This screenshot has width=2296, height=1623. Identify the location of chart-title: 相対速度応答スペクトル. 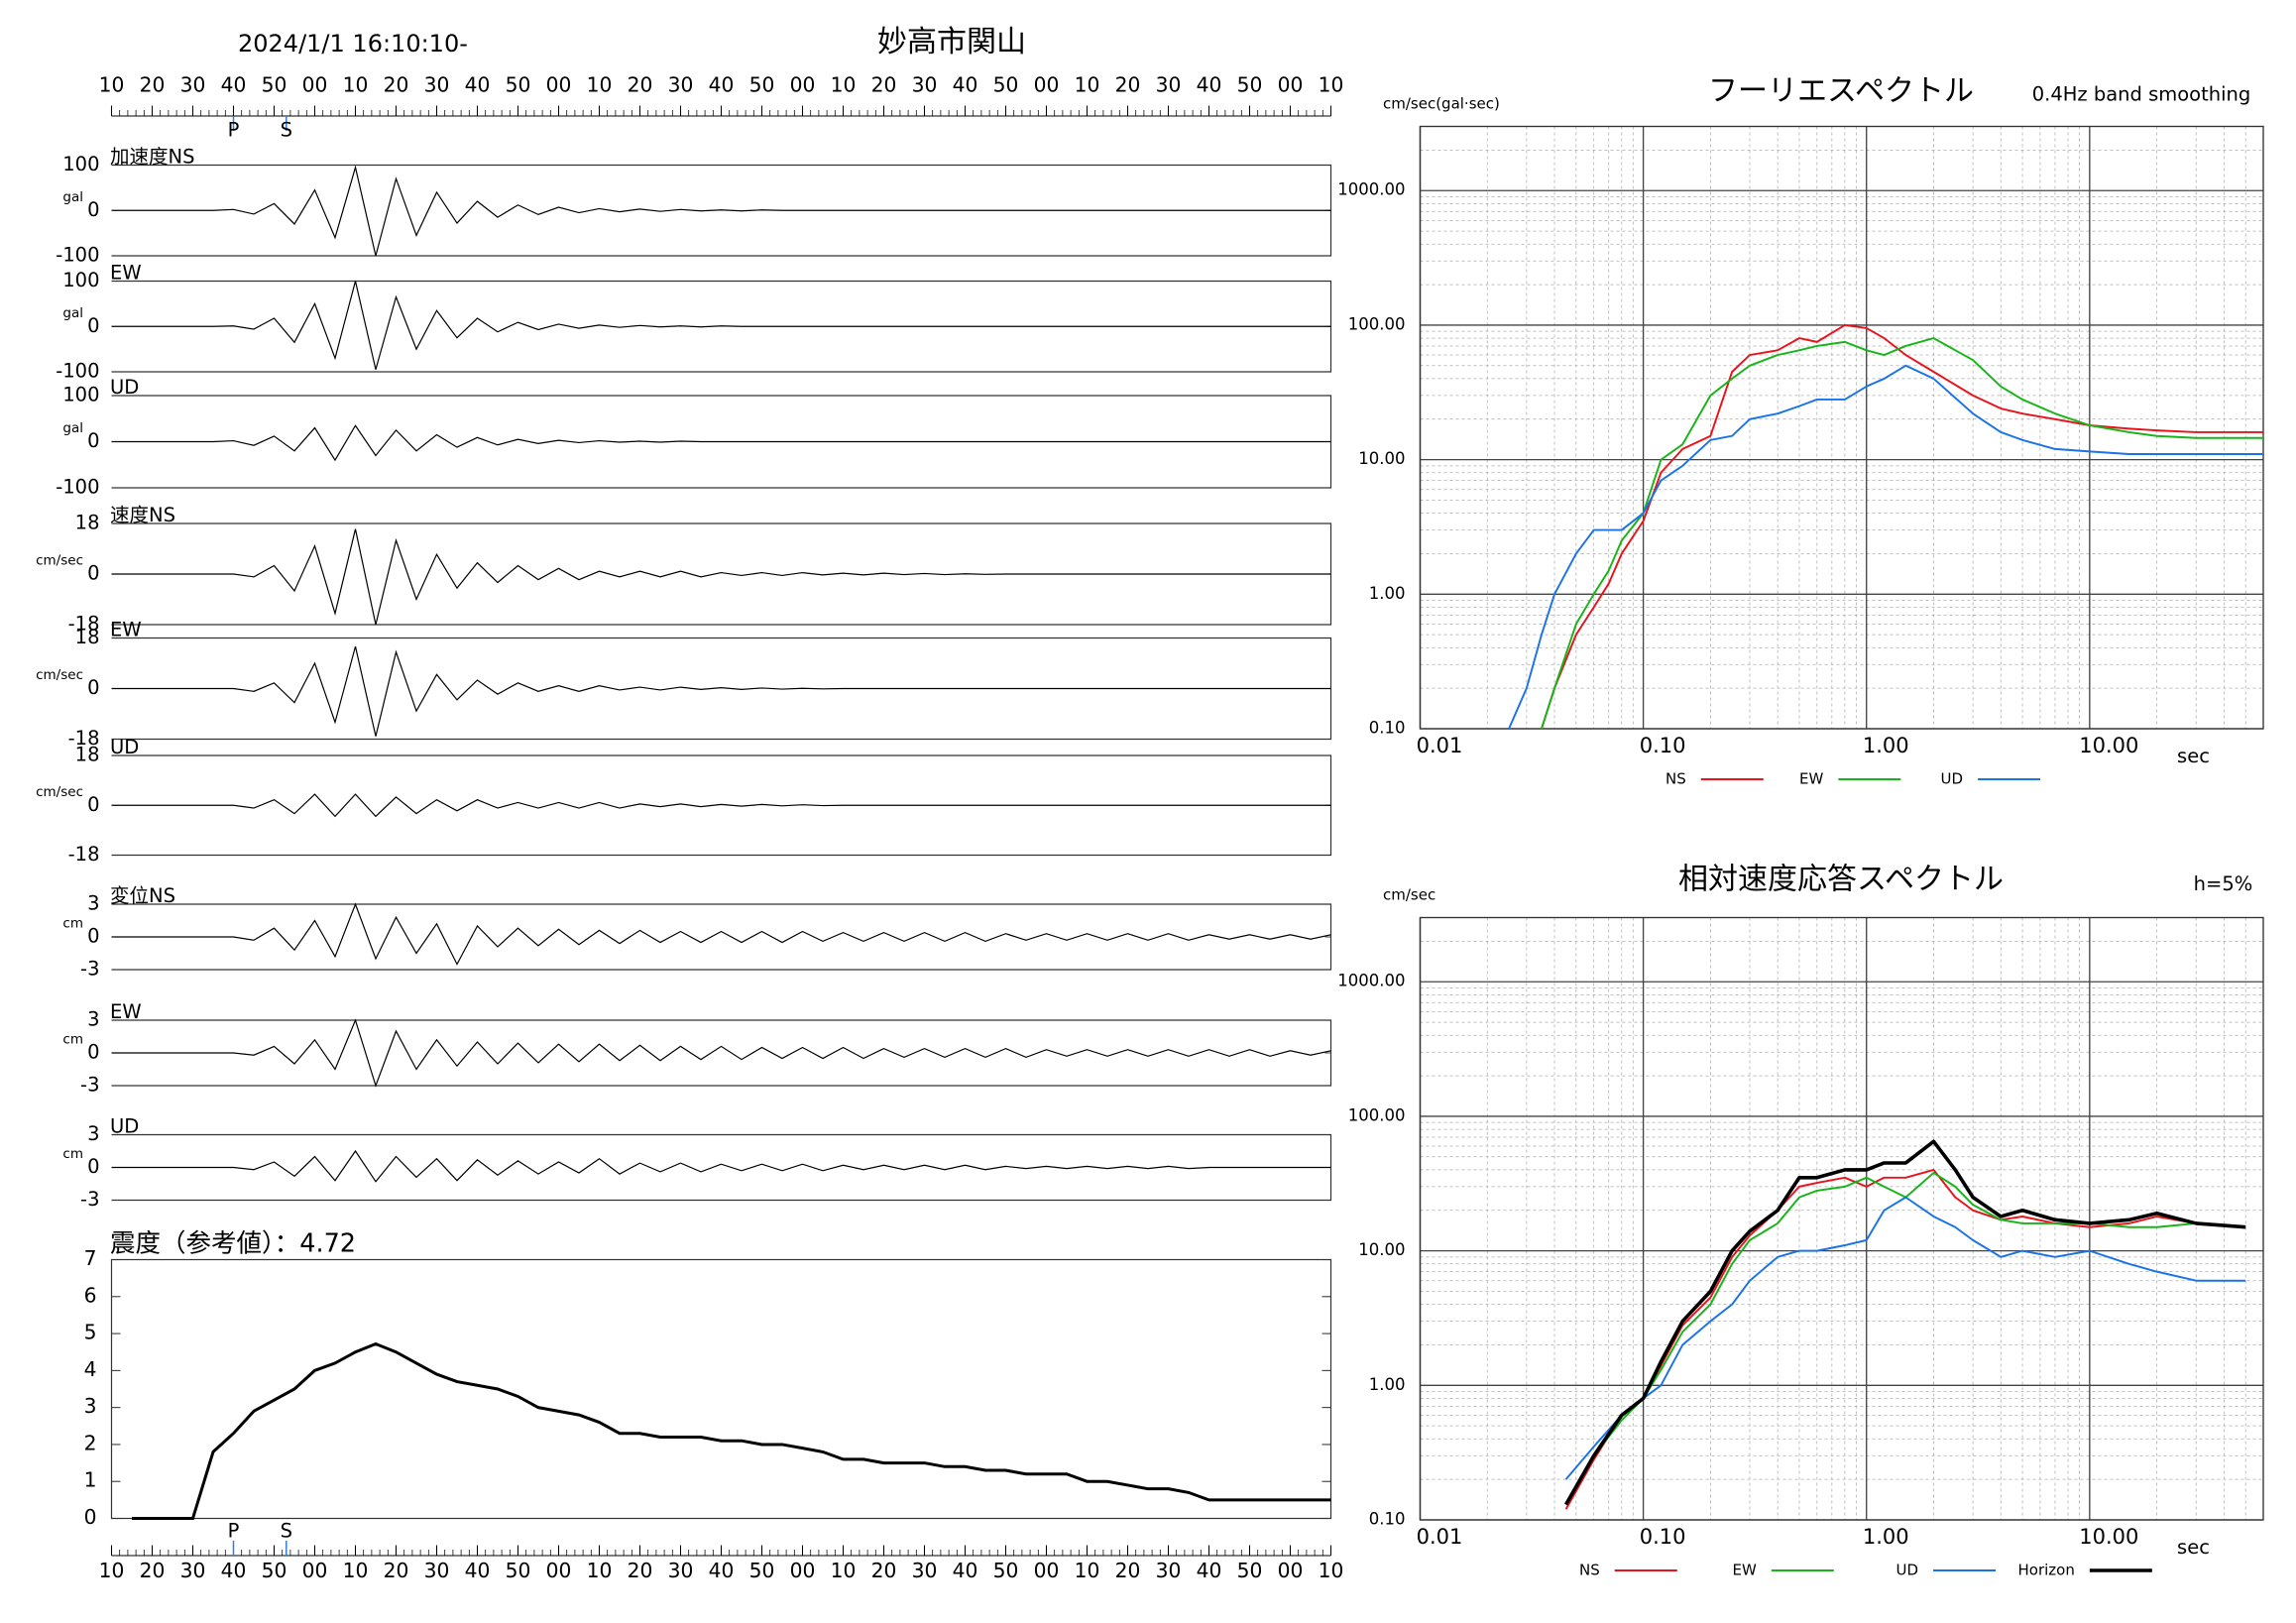
(1841, 880).